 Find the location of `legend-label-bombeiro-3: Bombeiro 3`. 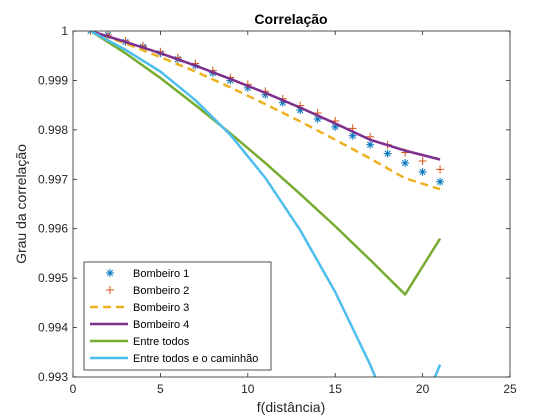

legend-label-bombeiro-3: Bombeiro 3 is located at coordinates (161, 308).